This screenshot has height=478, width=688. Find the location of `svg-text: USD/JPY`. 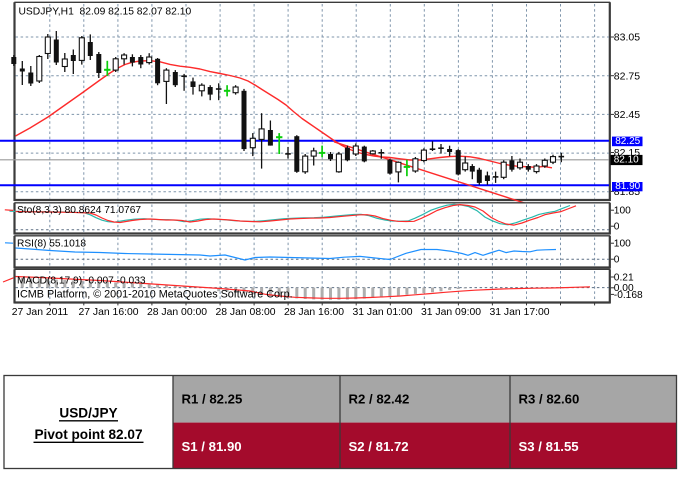

svg-text: USD/JPY is located at coordinates (88, 412).